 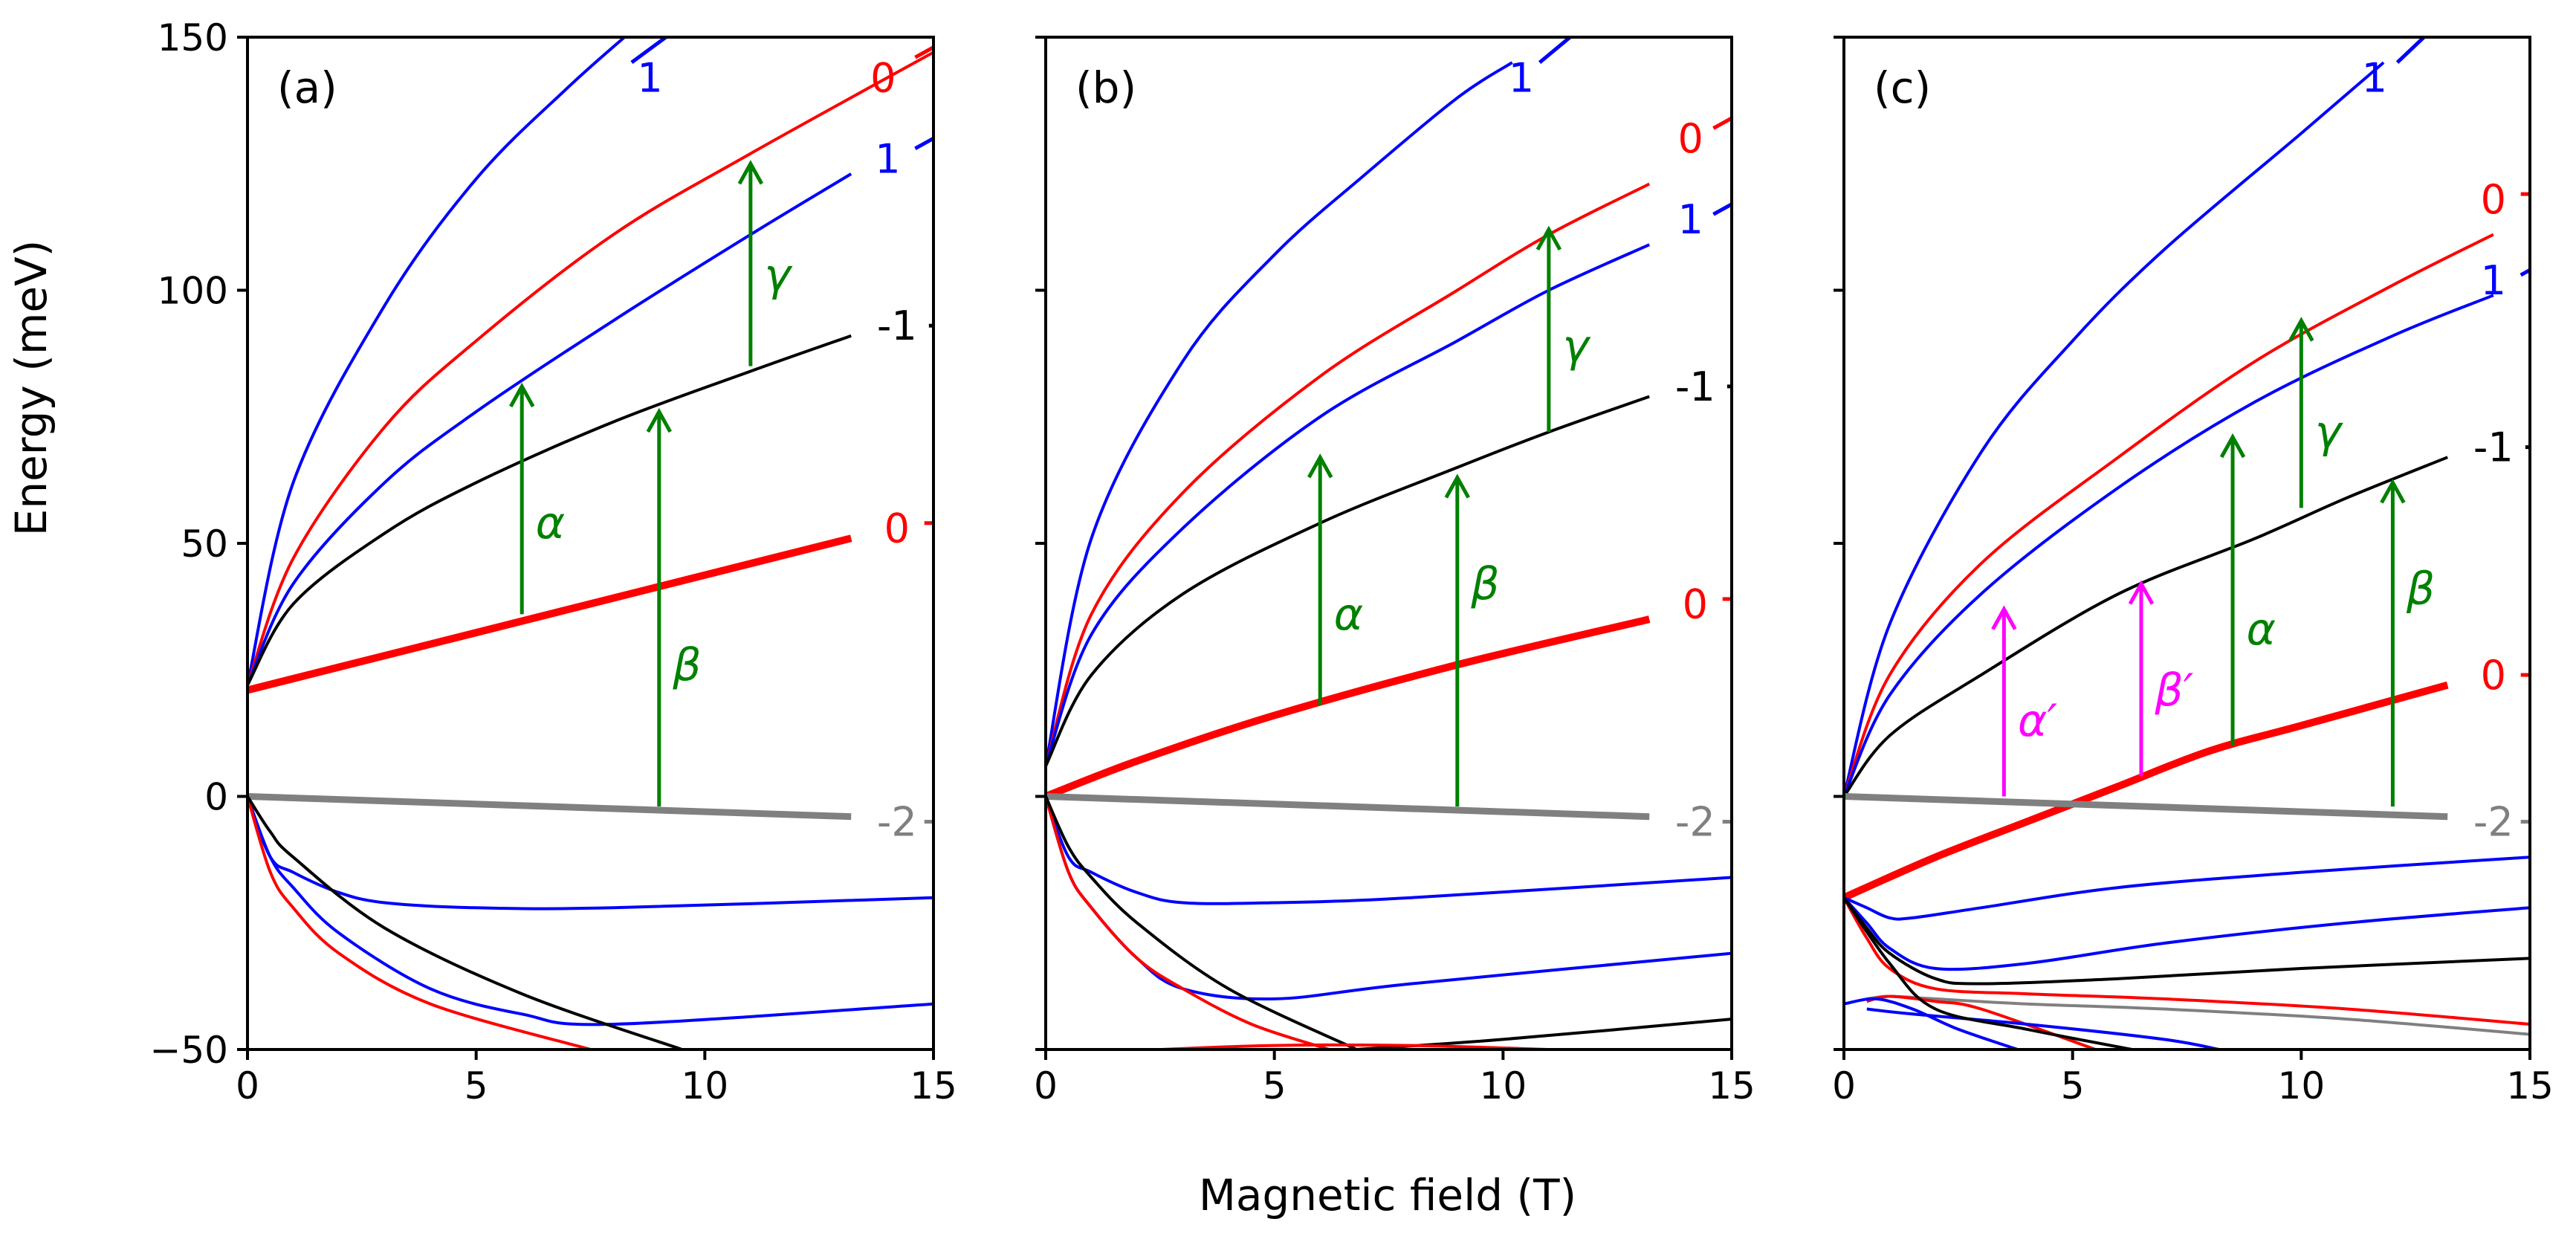 What do you see at coordinates (2173, 690) in the screenshot?
I see `arrow-label: β′` at bounding box center [2173, 690].